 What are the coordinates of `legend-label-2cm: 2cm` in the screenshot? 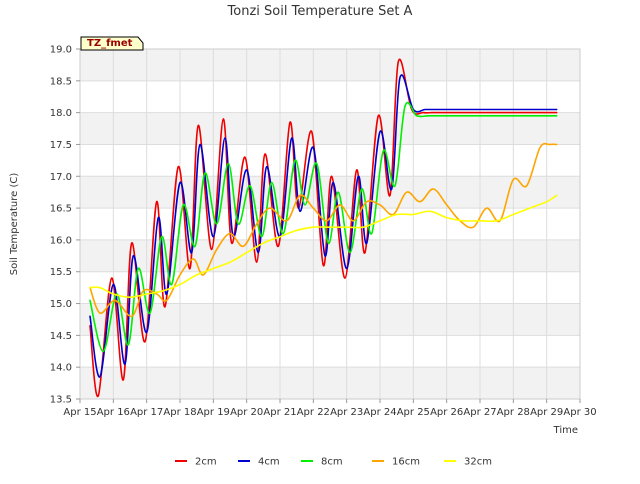 It's located at (206, 462).